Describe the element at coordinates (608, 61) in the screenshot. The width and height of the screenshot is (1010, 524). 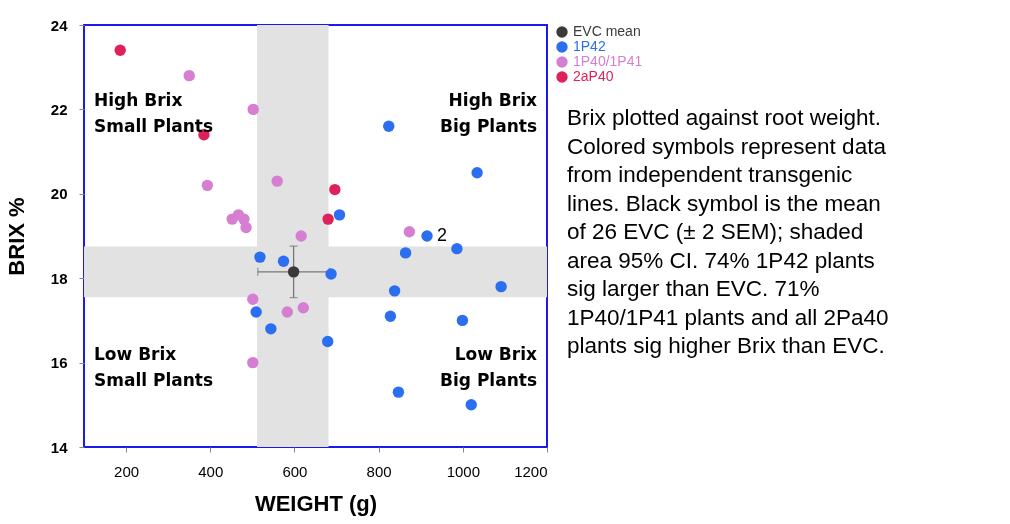
I see `legend-label: 1P40/1P41` at that location.